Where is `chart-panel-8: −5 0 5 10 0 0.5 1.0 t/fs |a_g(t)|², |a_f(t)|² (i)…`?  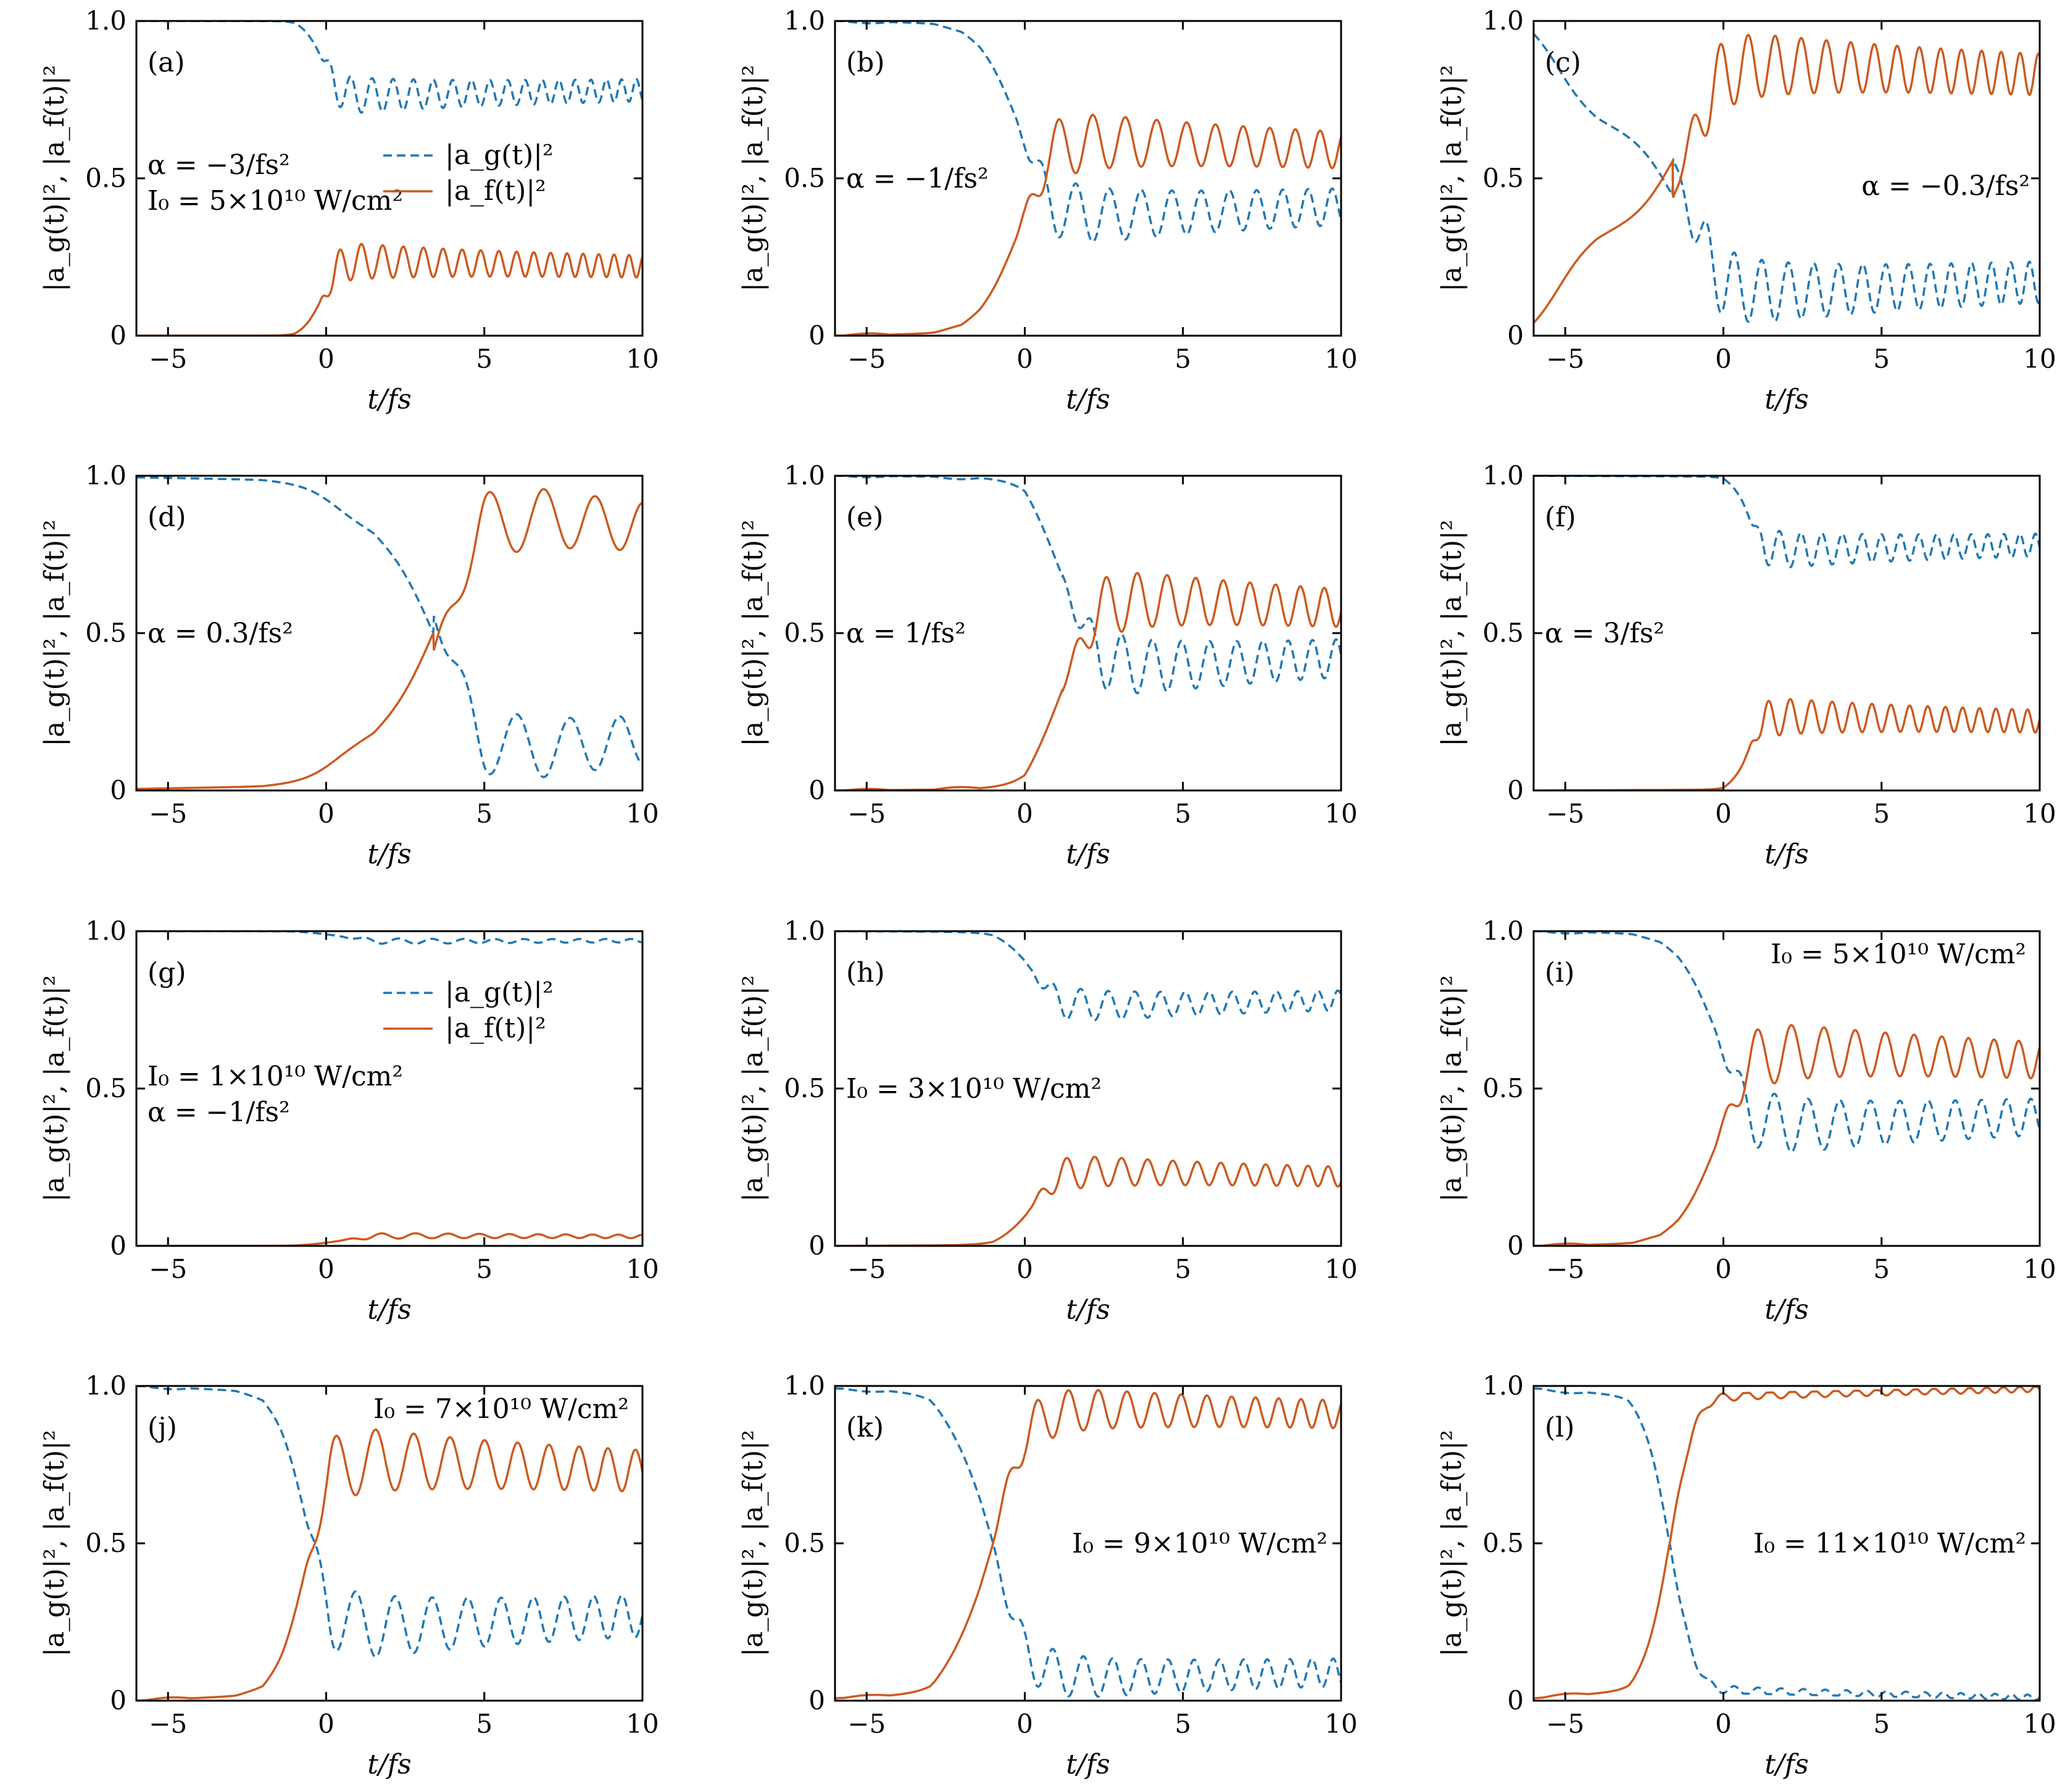
chart-panel-8: −5 0 5 10 0 0.5 1.0 t/fs |a_g(t)|², |a_f(t)|² (i)… is located at coordinates (1746, 1120).